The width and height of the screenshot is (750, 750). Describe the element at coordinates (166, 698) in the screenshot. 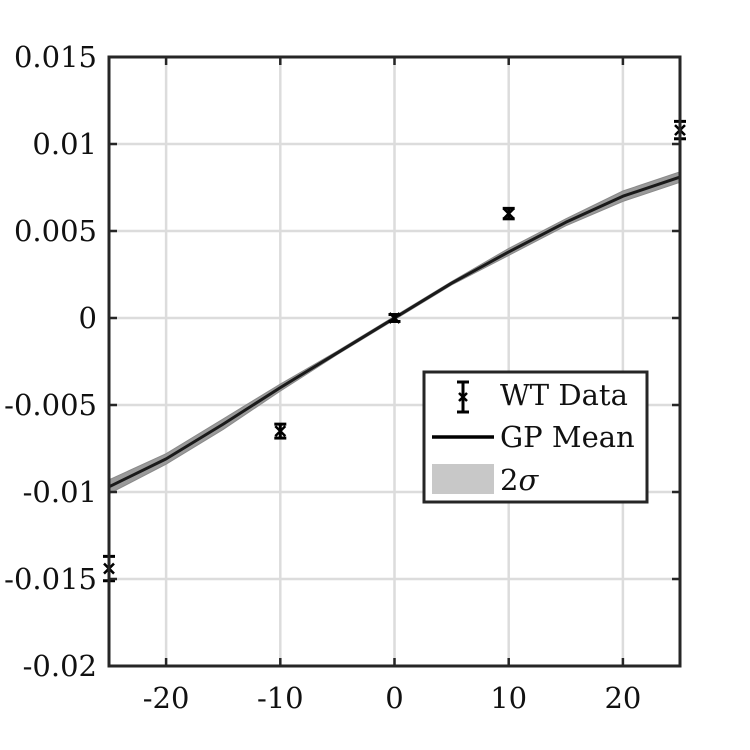

I see `x-tick-label: -20` at that location.